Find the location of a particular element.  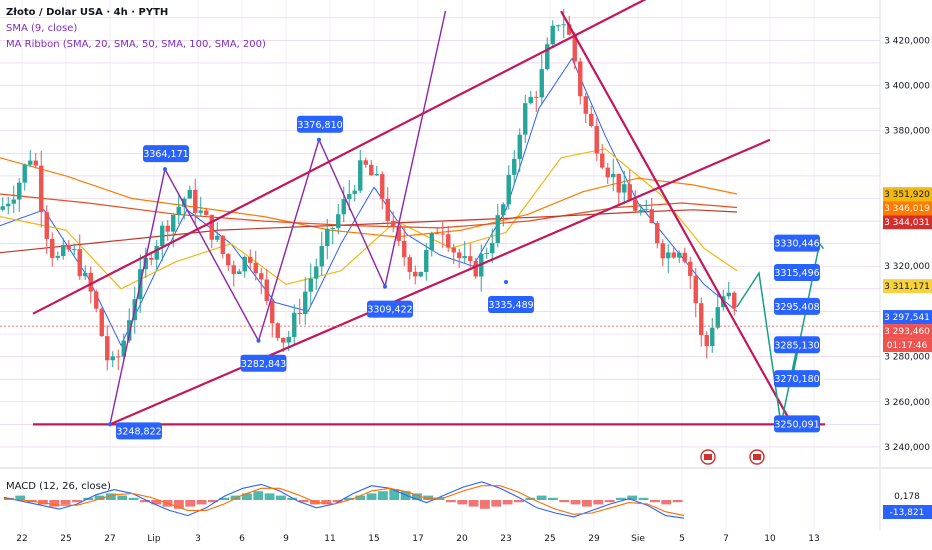

x-tick-label: 20 is located at coordinates (462, 539).